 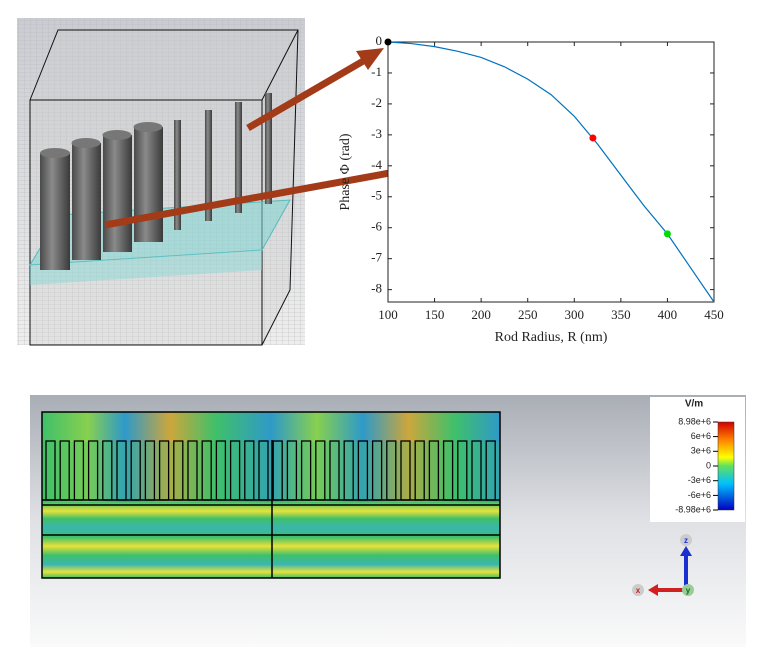 I want to click on y-tick-label: -8, so click(x=376, y=288).